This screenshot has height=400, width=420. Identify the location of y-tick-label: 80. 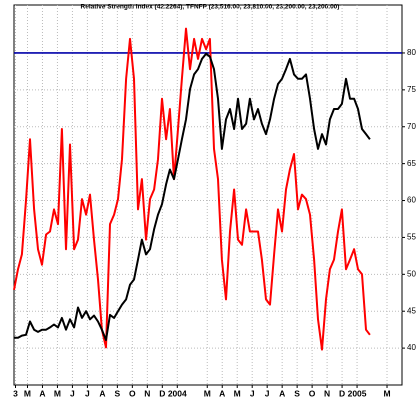
(411, 52).